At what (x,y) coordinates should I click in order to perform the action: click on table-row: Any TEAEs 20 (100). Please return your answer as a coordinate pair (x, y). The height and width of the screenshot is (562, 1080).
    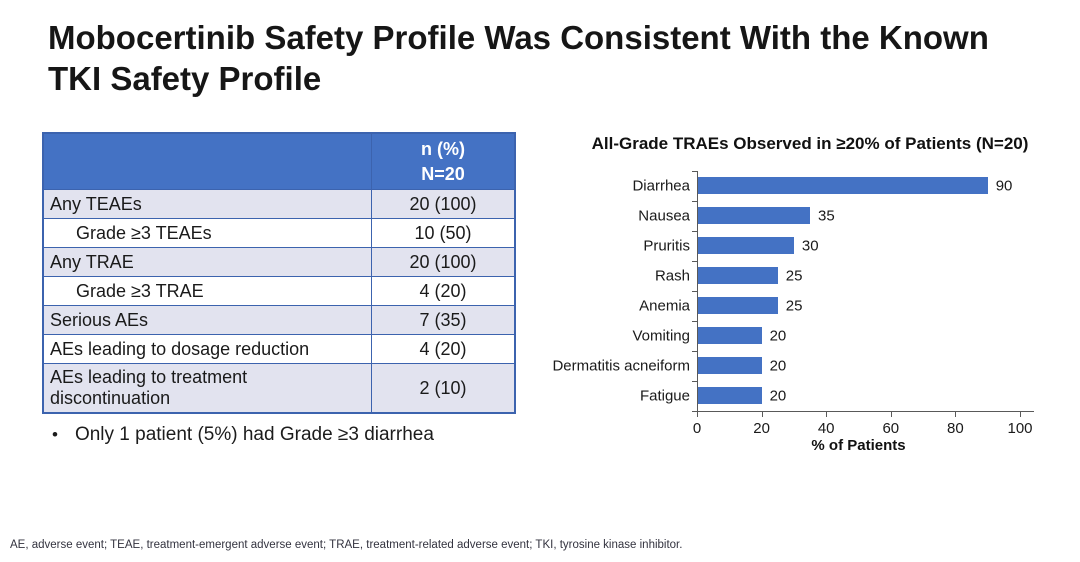
    Looking at the image, I should click on (279, 204).